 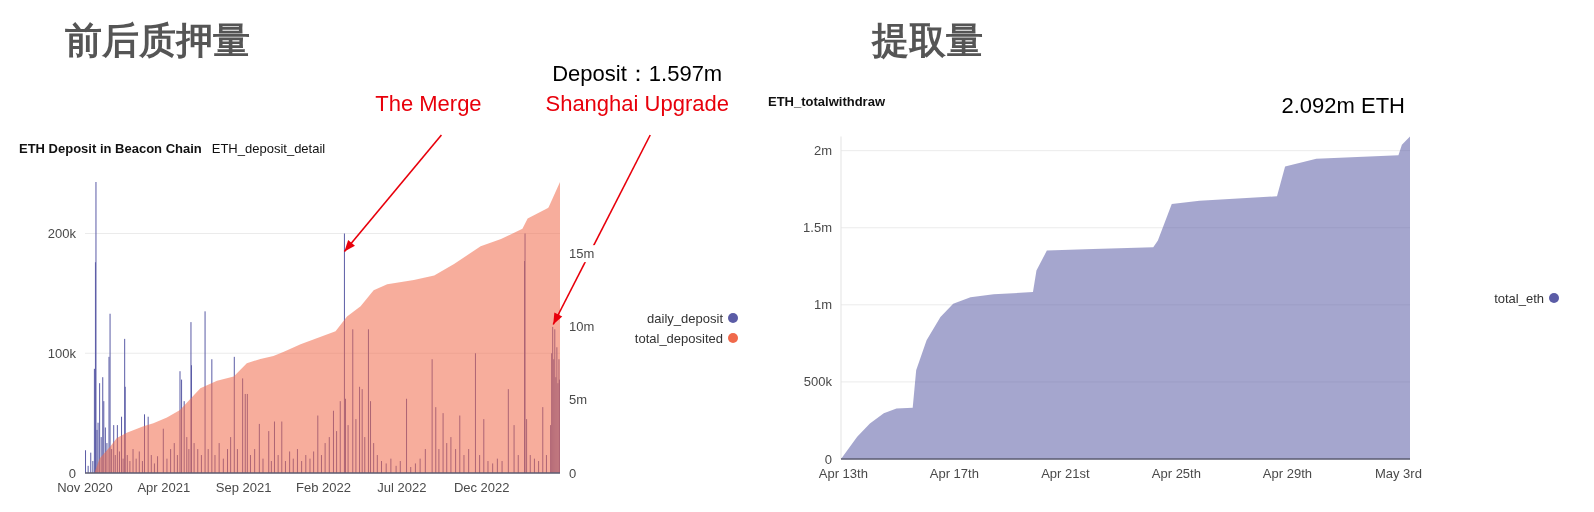 I want to click on annotation: 2.092m ETH, so click(x=1343, y=105).